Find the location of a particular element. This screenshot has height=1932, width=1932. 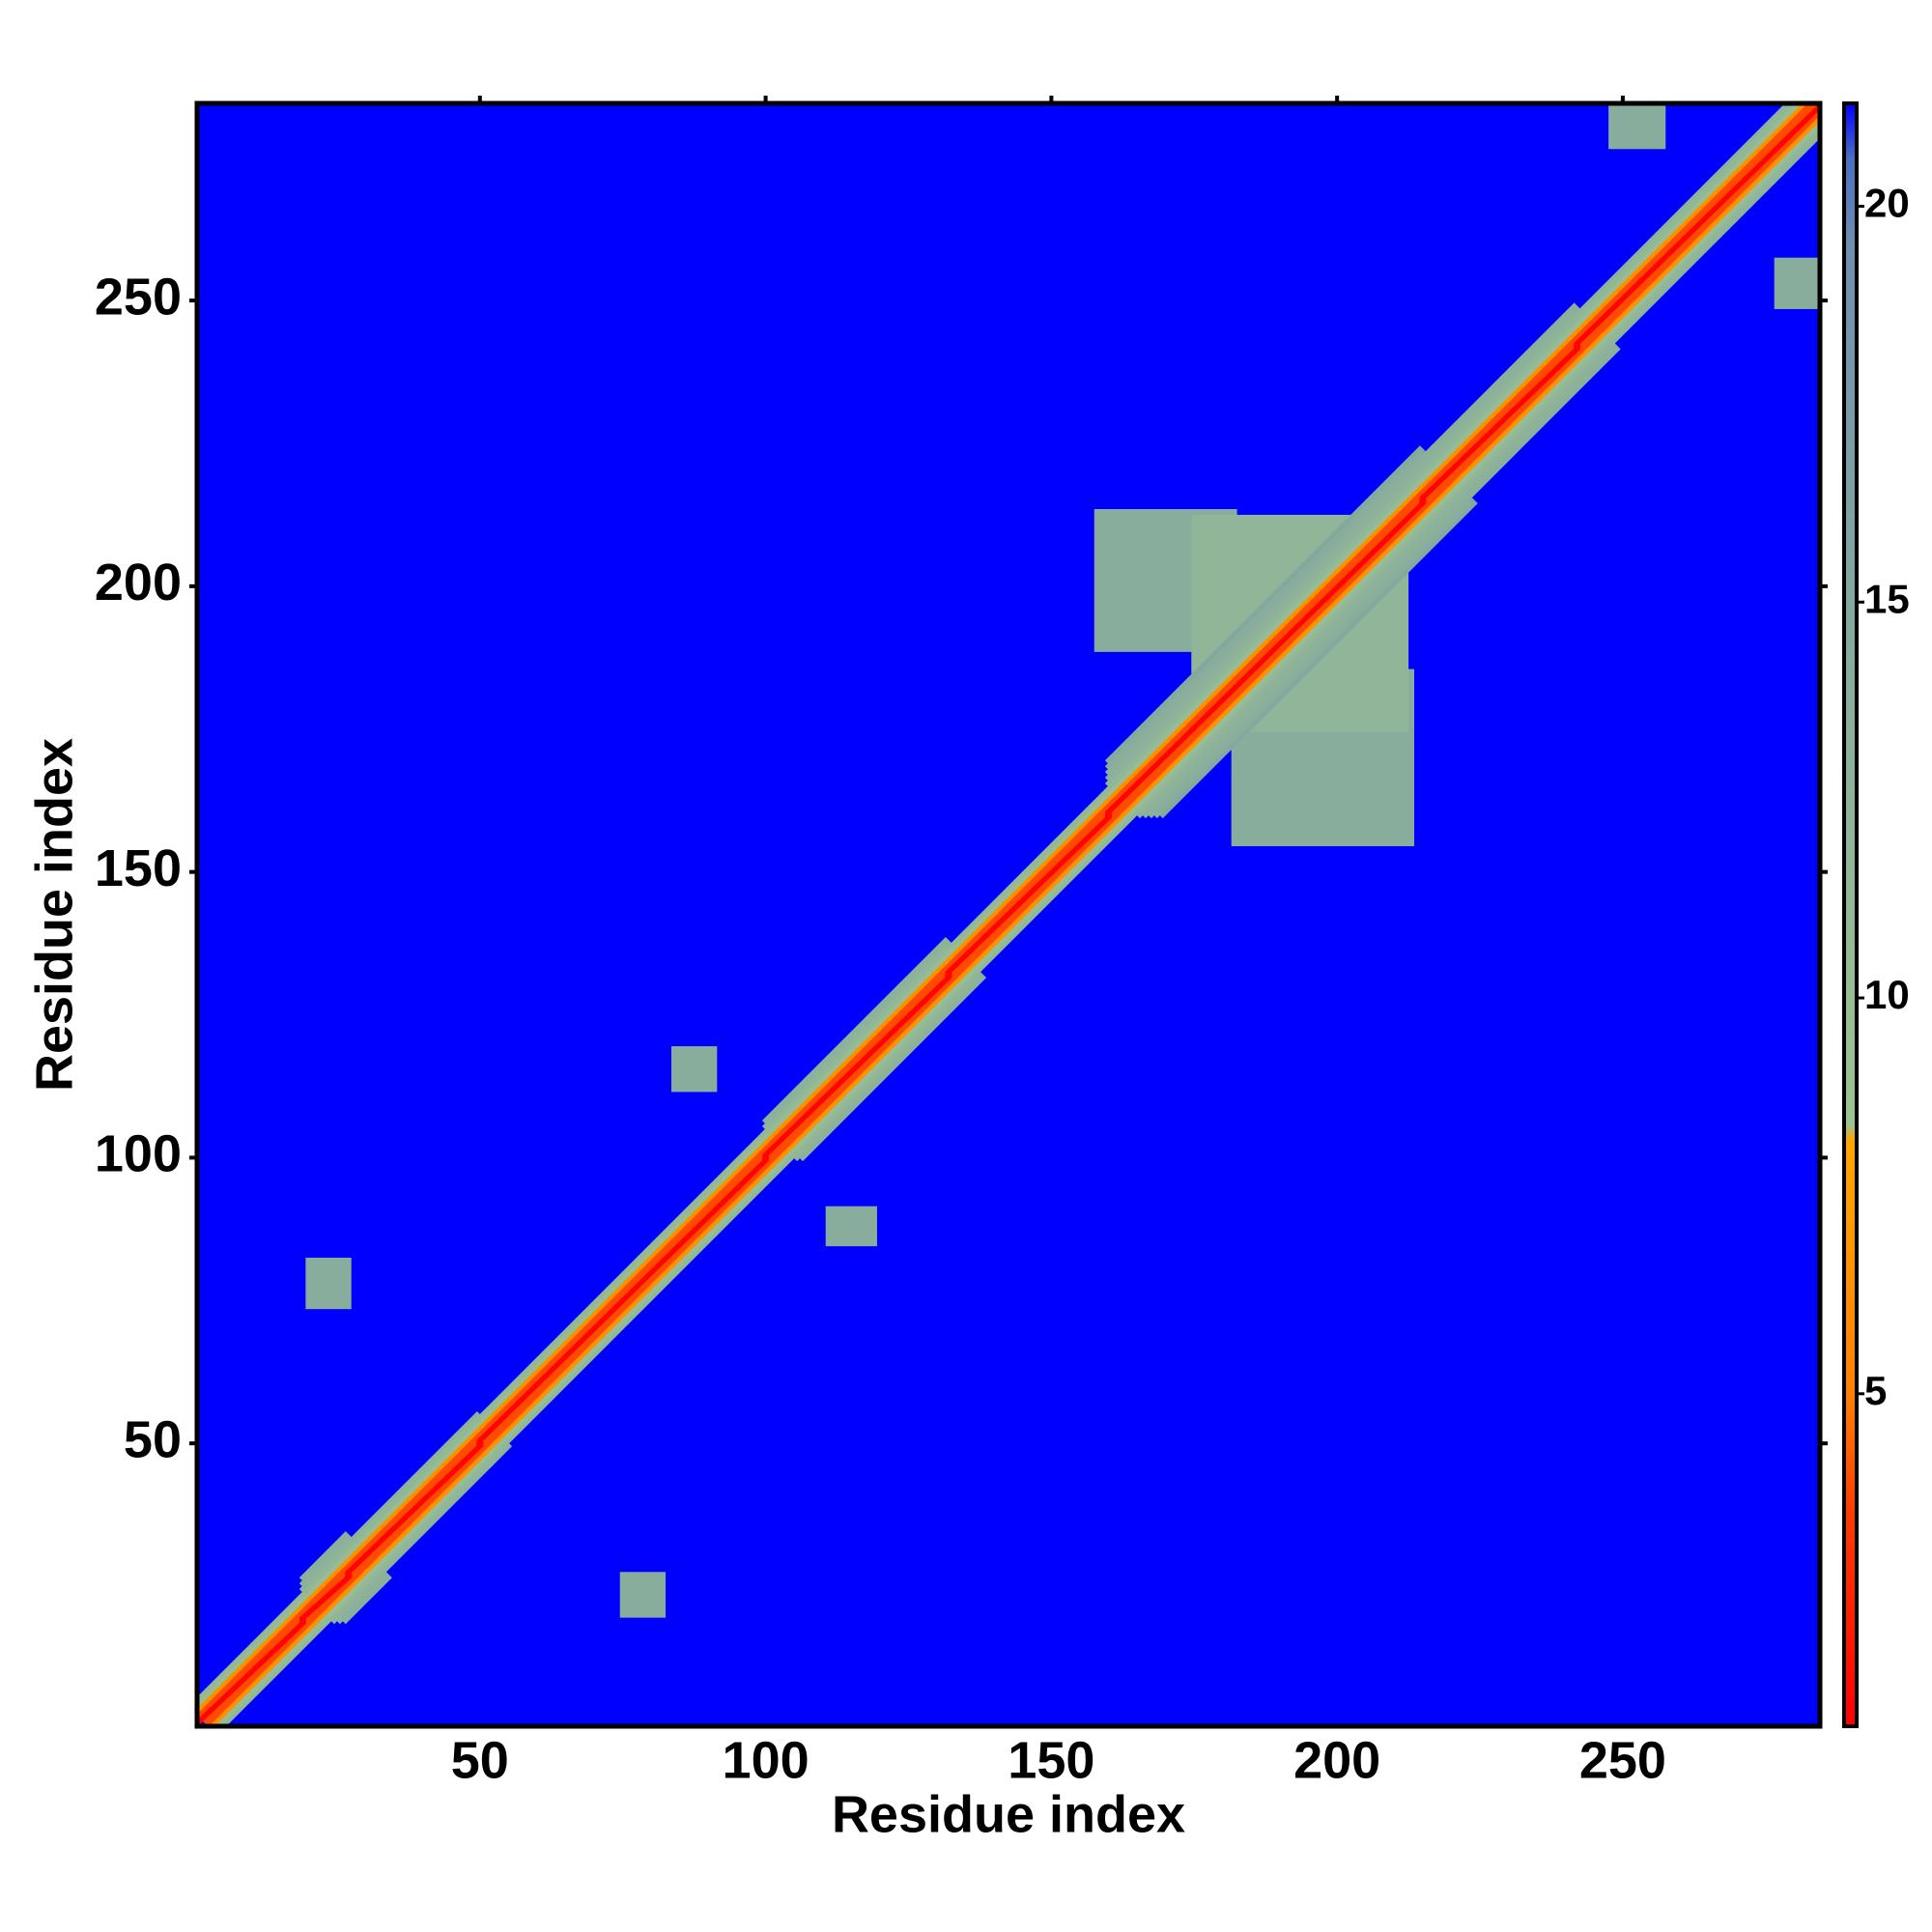

colorbar-tick-label: 15 is located at coordinates (1887, 598).